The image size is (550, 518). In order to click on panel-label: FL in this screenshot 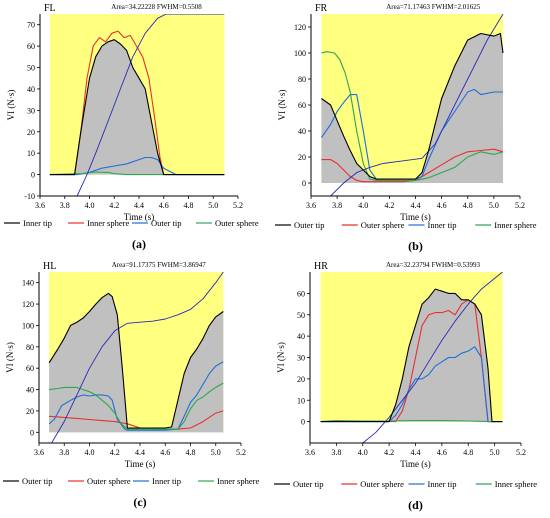, I will do `click(50, 8)`.